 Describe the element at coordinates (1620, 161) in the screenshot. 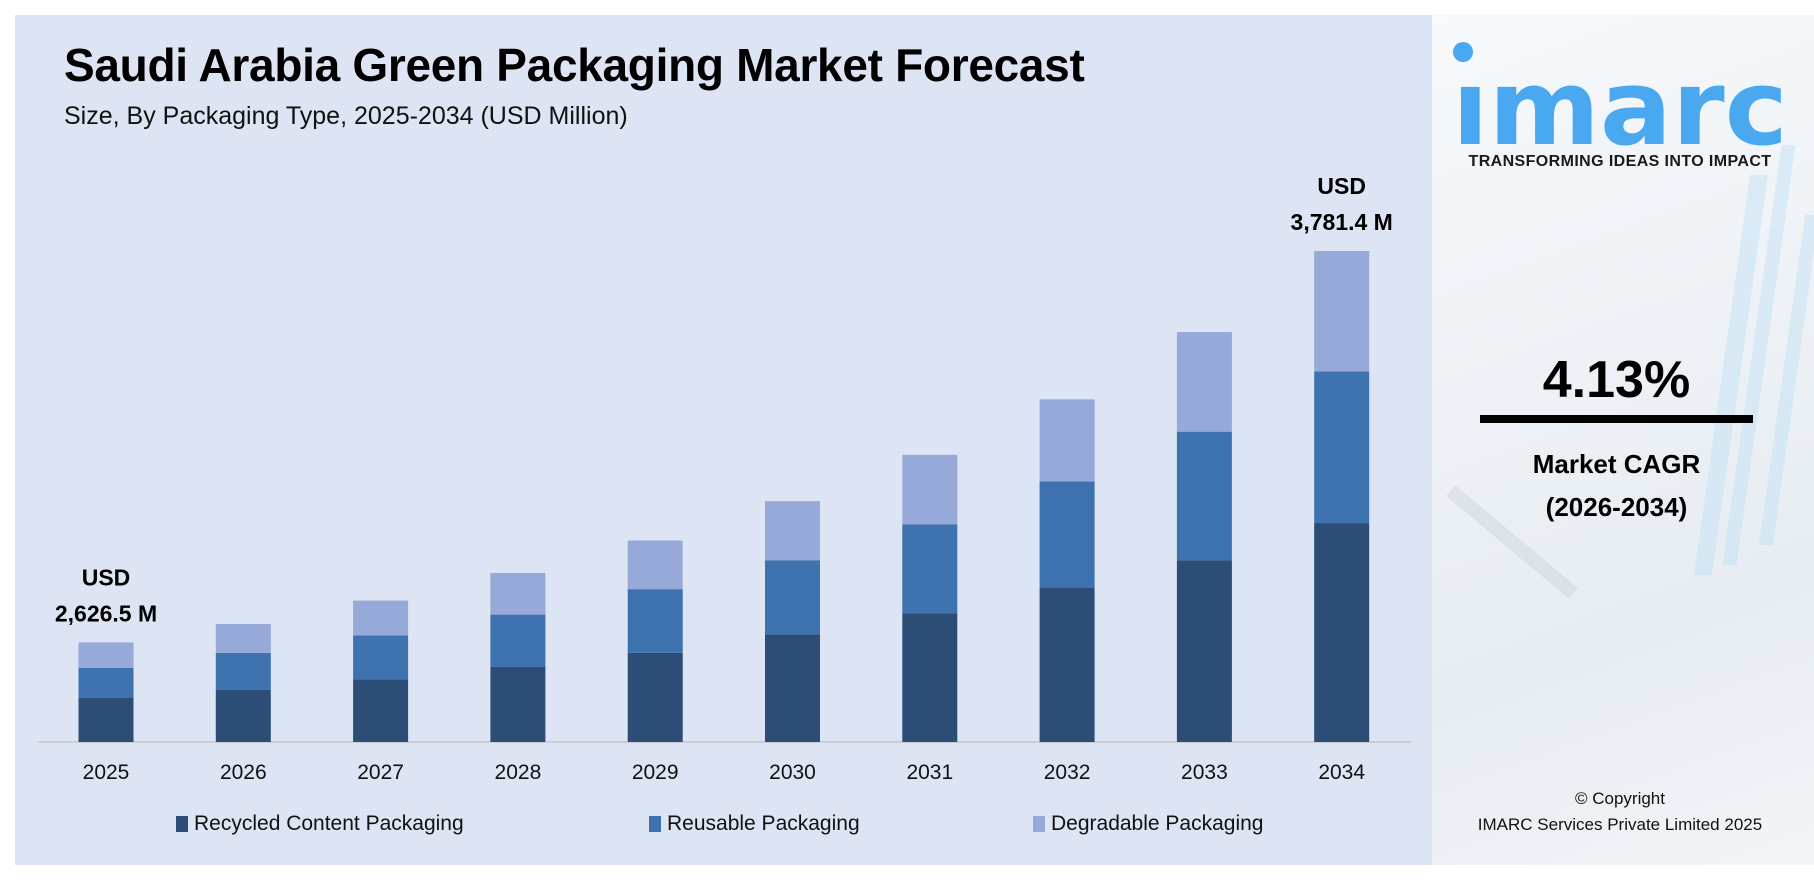

I see `brand-tagline: TRANSFORMING IDEAS INTO IMPACT` at that location.